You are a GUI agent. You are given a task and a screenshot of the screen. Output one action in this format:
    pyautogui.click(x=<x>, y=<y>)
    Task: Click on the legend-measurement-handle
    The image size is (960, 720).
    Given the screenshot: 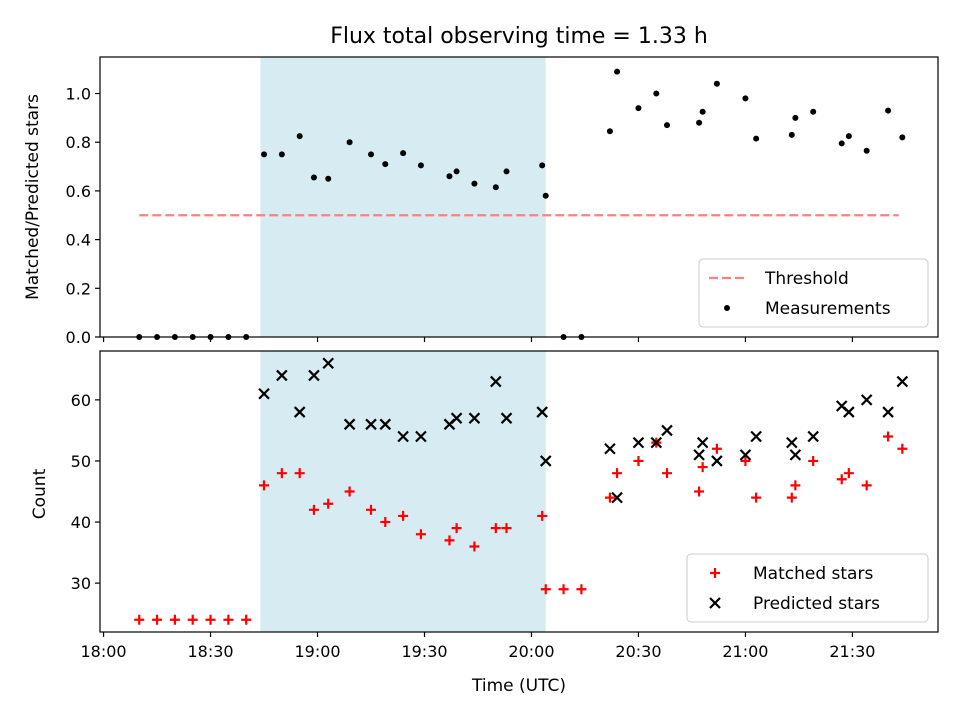 What is the action you would take?
    pyautogui.click(x=727, y=308)
    